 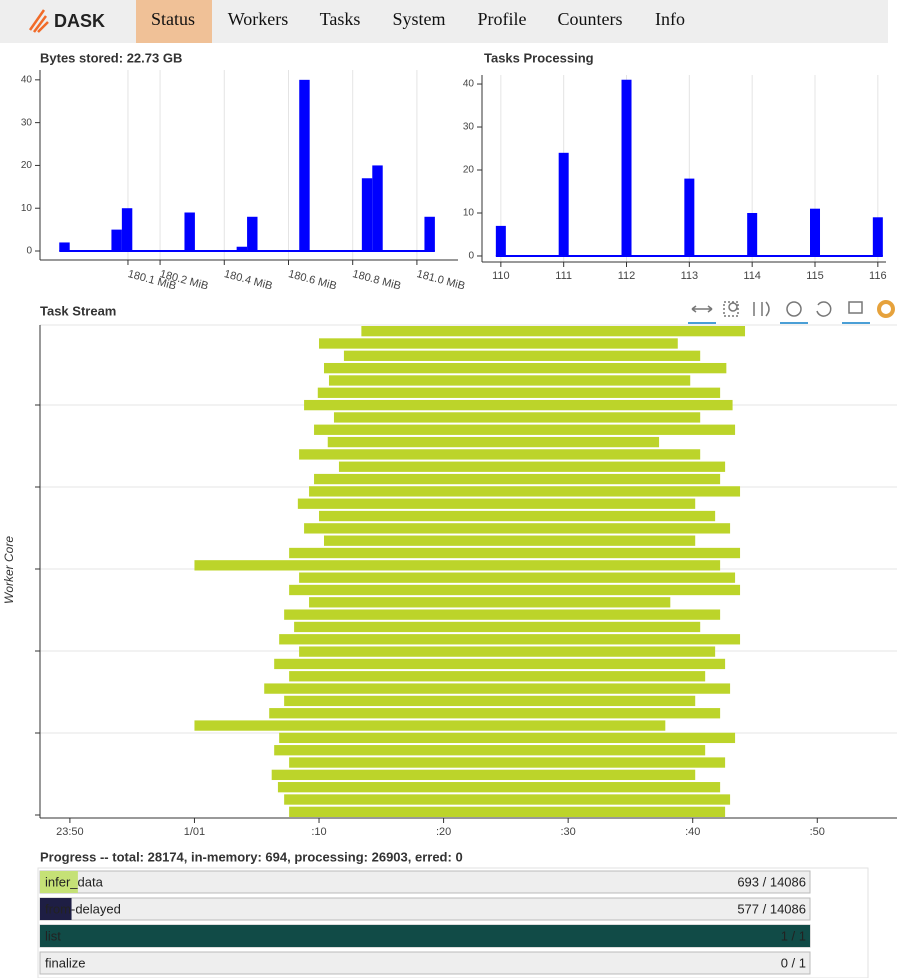 What do you see at coordinates (340, 19) in the screenshot?
I see `nav-tab: Tasks` at bounding box center [340, 19].